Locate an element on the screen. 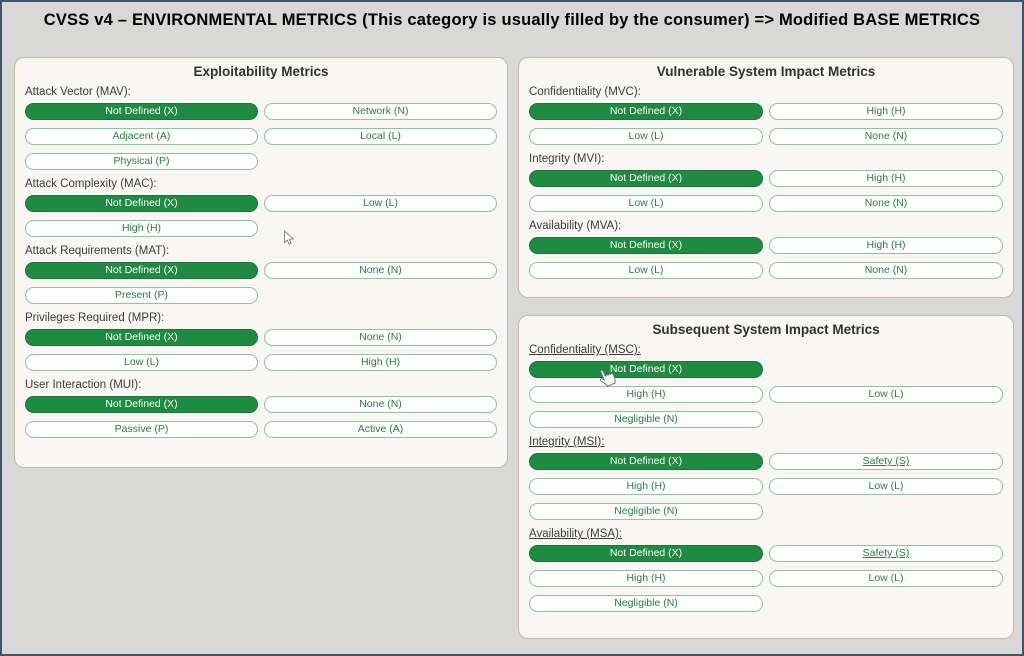 The image size is (1024, 656). panel-title: Exploitability Metrics is located at coordinates (261, 71).